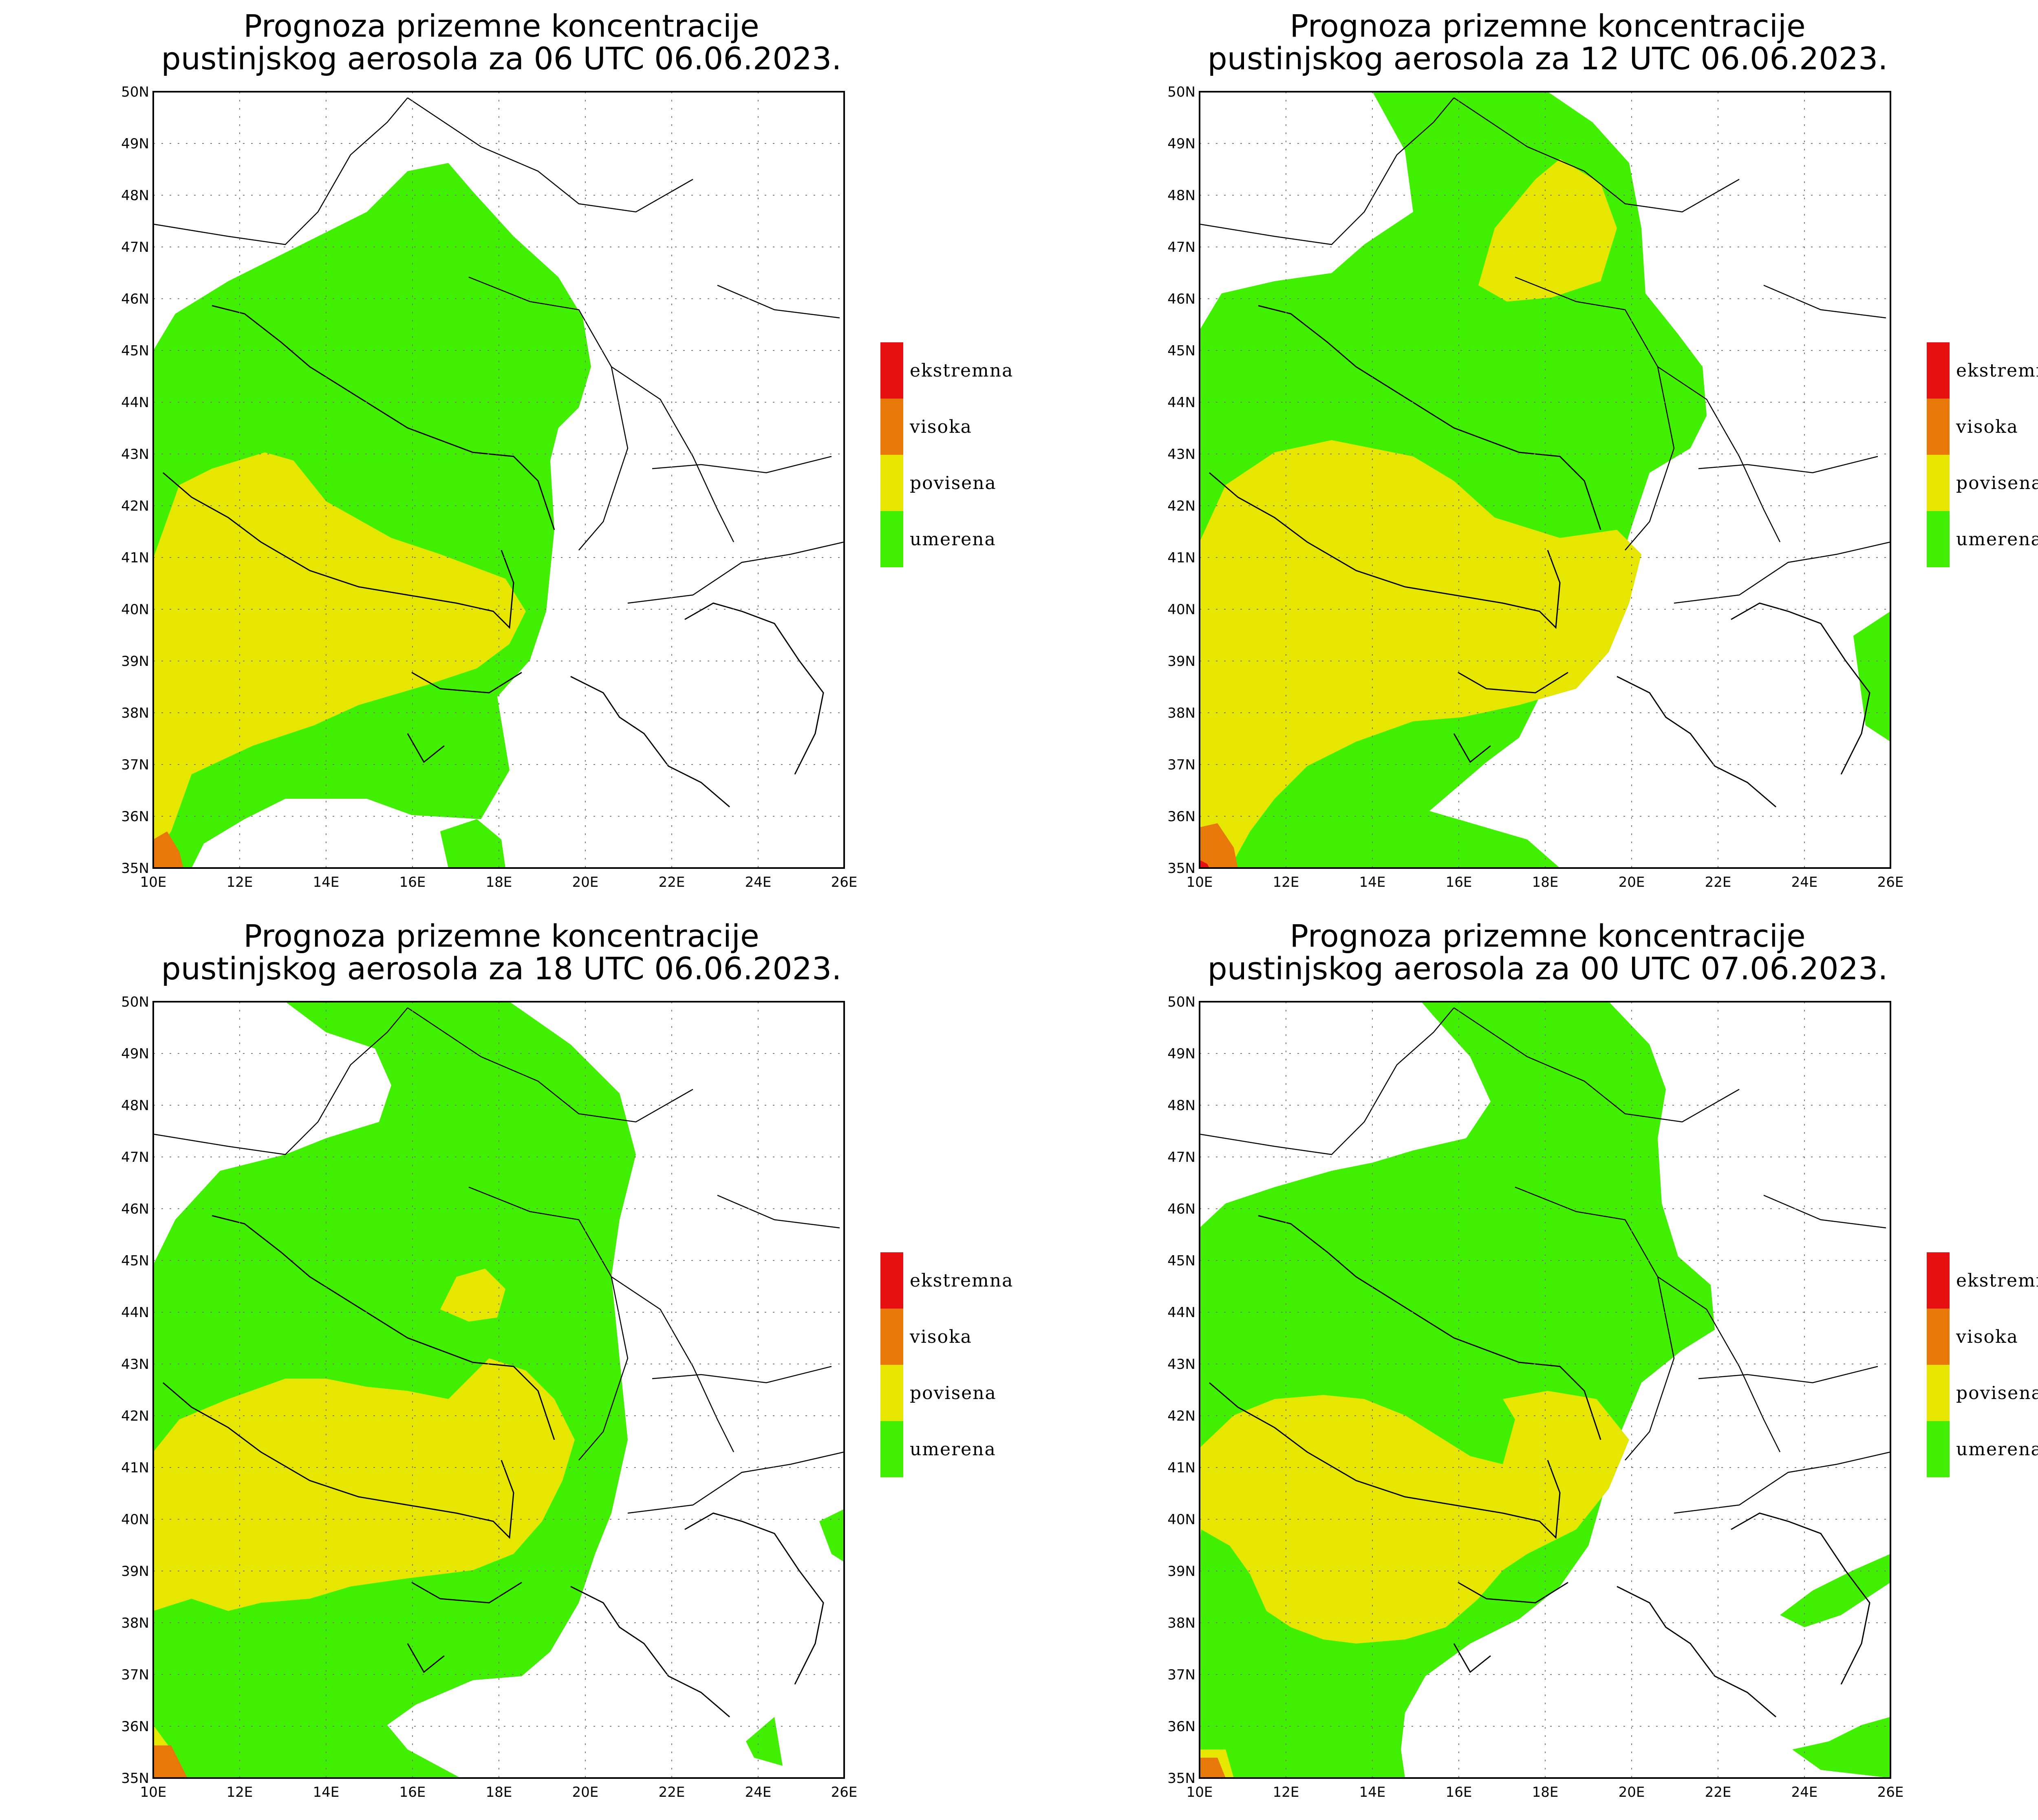  Describe the element at coordinates (135, 248) in the screenshot. I see `lat-tick-label: 47N` at that location.